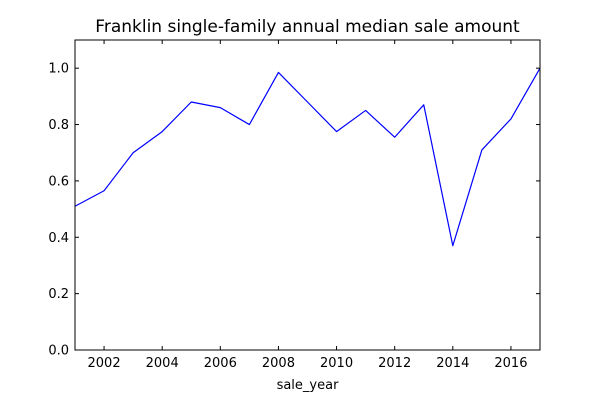 The width and height of the screenshot is (600, 405). Describe the element at coordinates (308, 385) in the screenshot. I see `x-axis-label: sale_year` at that location.